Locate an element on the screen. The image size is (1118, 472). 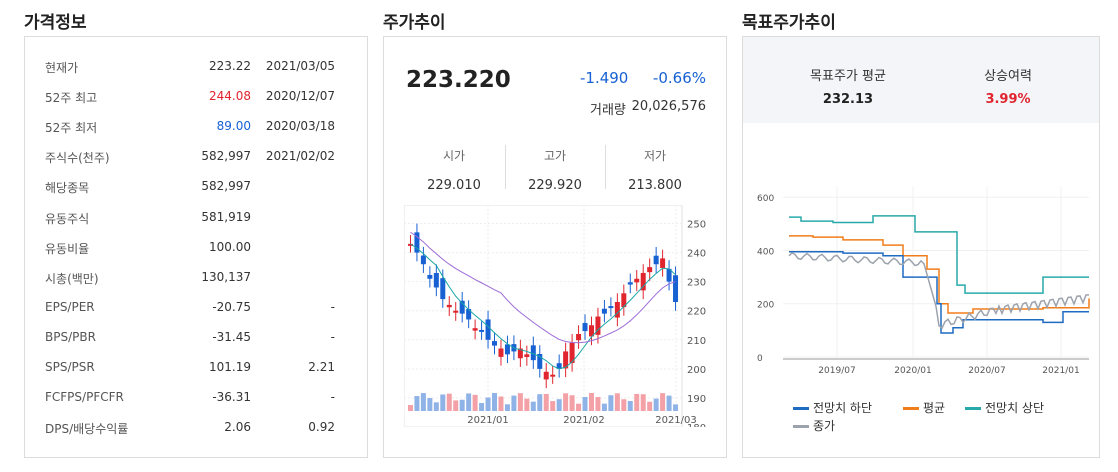
current-price: 223.220 is located at coordinates (458, 80).